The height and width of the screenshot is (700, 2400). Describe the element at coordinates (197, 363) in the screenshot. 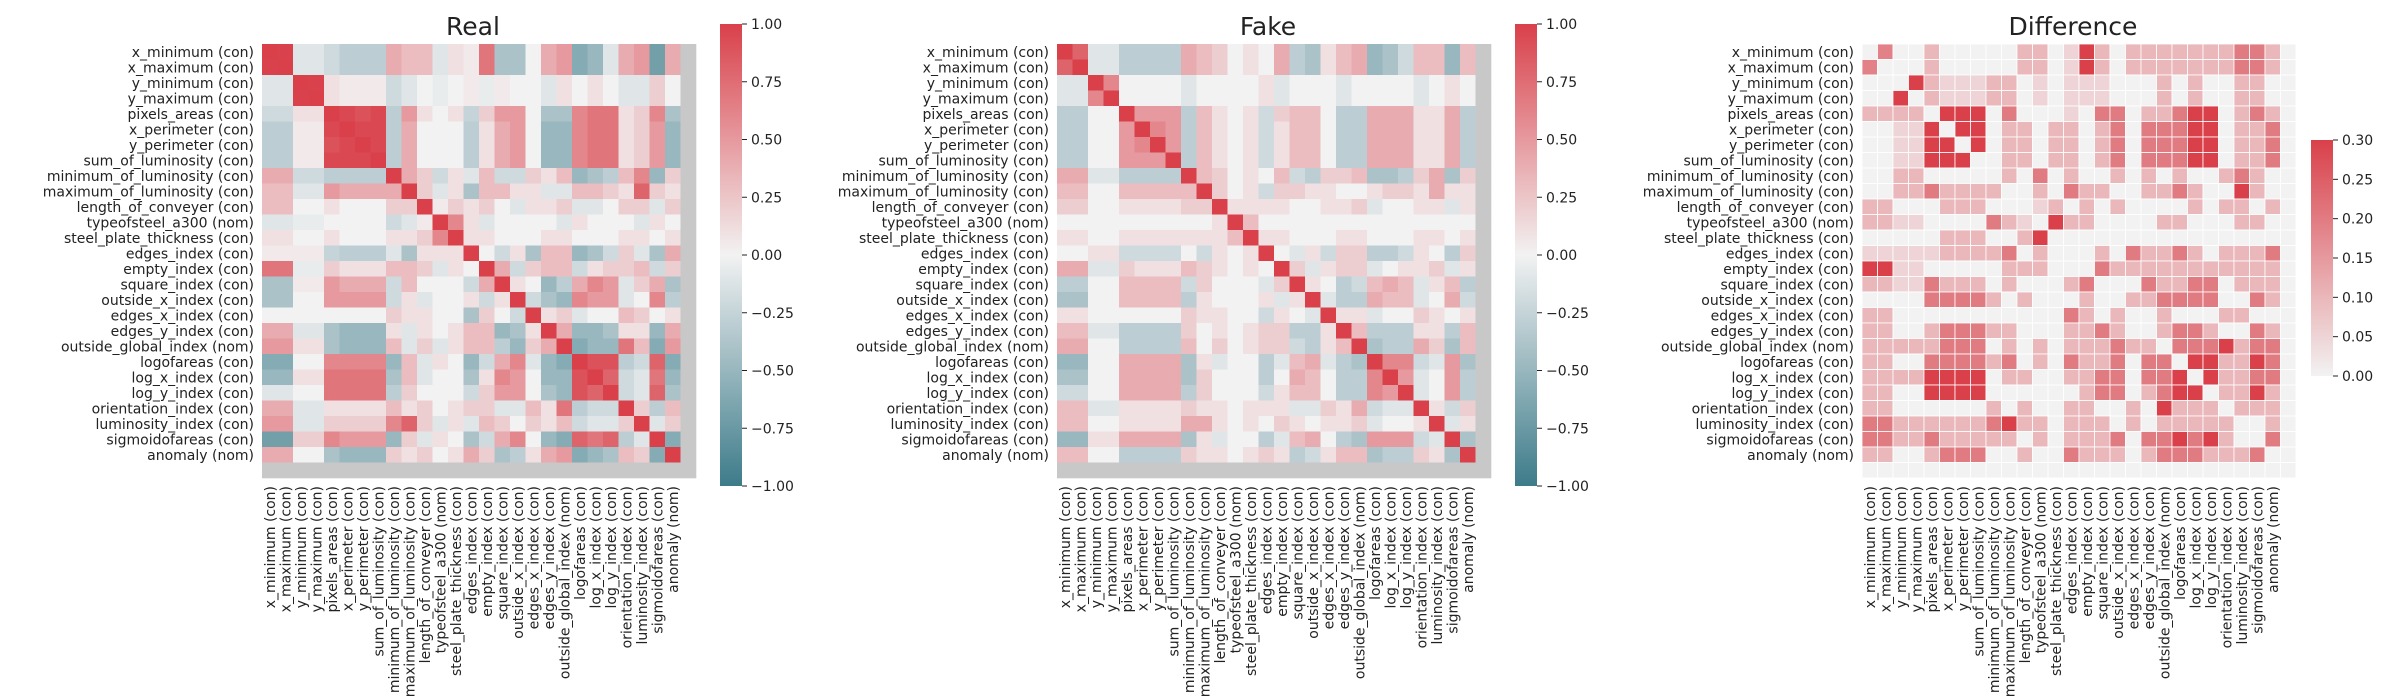

I see `y-tick-label-logofareas-con: logofareas (con)` at that location.